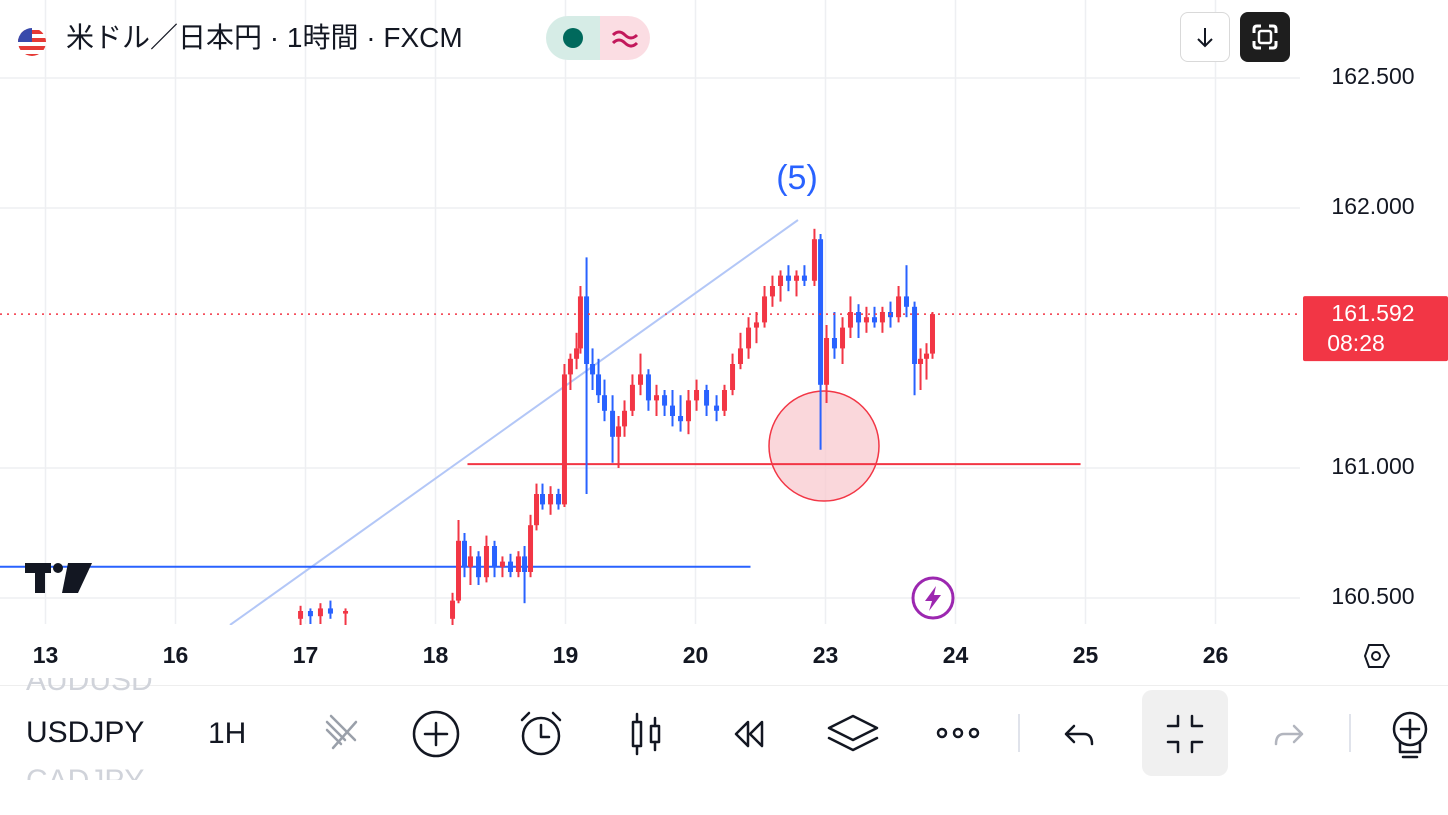  What do you see at coordinates (1079, 735) in the screenshot?
I see `undo-icon` at bounding box center [1079, 735].